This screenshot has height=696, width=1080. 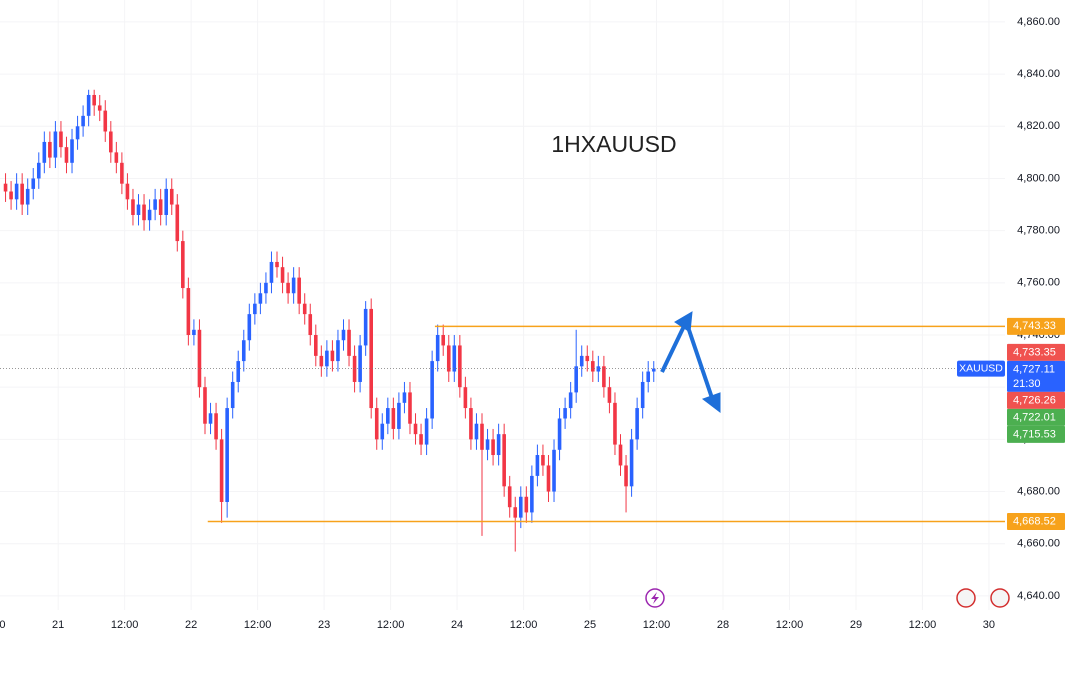 What do you see at coordinates (457, 625) in the screenshot?
I see `x-tick-label: 24` at bounding box center [457, 625].